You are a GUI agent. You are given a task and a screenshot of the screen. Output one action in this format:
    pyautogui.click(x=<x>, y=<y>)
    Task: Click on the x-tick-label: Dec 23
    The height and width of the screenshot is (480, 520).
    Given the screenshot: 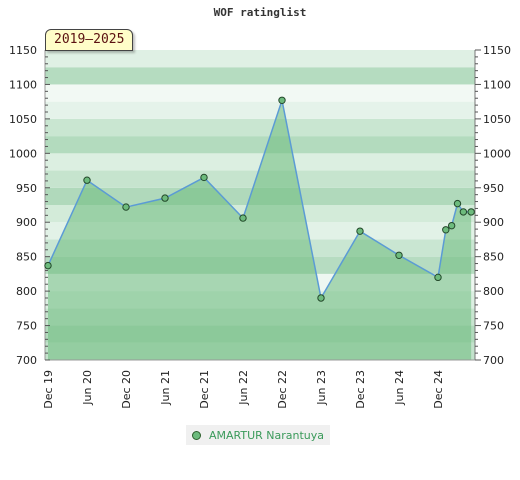 What is the action you would take?
    pyautogui.click(x=360, y=389)
    